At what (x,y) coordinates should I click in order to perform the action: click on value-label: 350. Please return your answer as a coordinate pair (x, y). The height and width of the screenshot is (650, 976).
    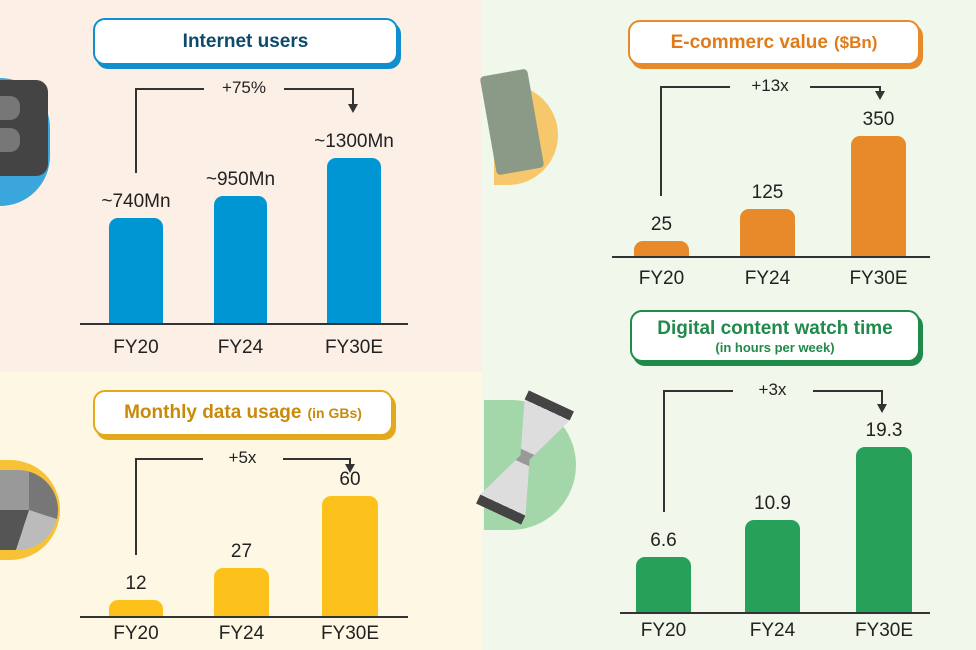
    Looking at the image, I should click on (878, 119).